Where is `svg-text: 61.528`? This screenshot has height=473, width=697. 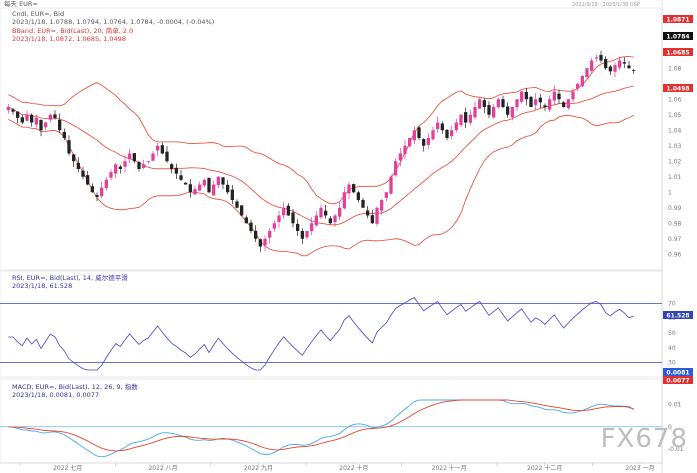
svg-text: 61.528 is located at coordinates (677, 316).